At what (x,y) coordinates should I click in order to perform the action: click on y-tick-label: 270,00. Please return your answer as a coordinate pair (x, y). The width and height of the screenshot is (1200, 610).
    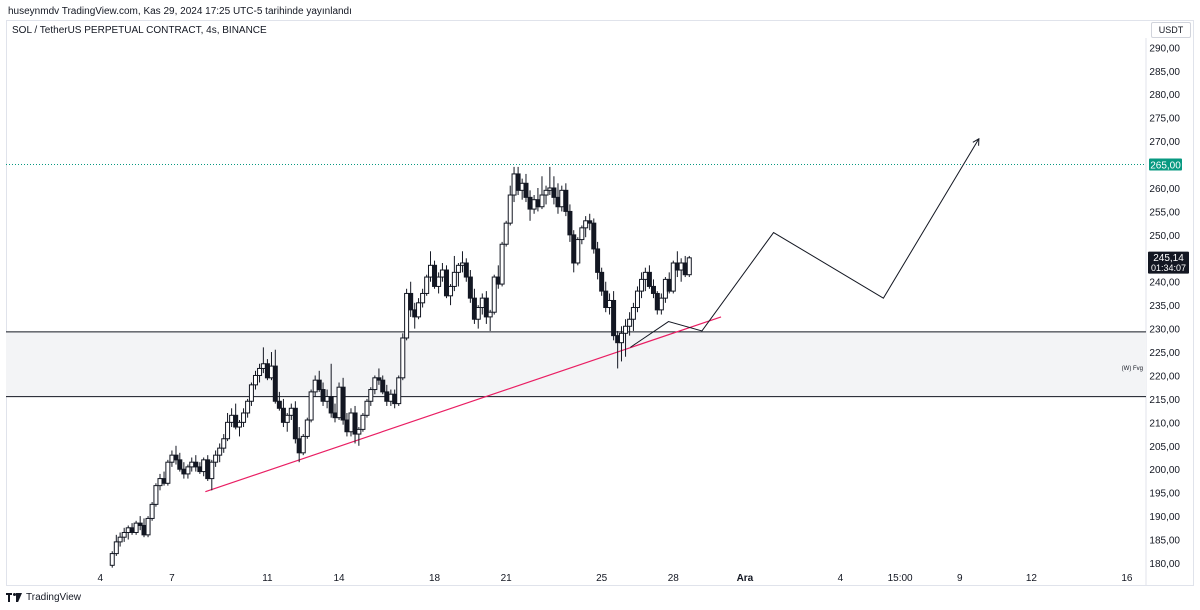
    Looking at the image, I should click on (1164, 142).